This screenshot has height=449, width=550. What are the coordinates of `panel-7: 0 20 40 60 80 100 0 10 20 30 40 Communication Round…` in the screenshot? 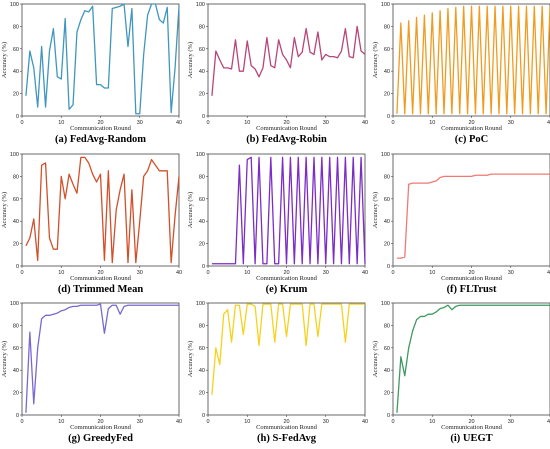 It's located at (91, 372).